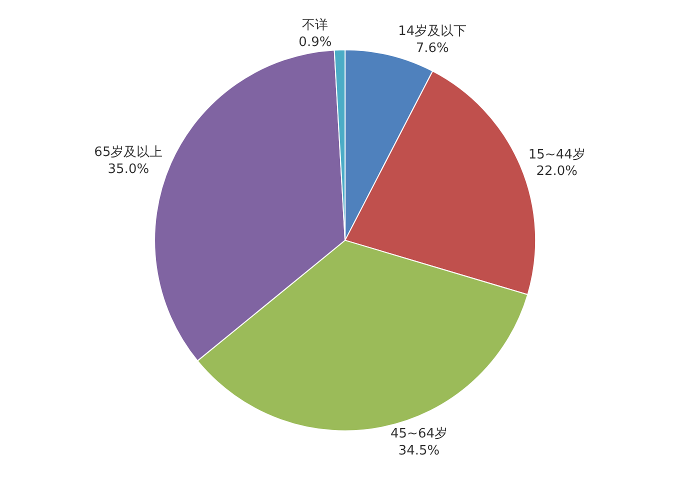 This screenshot has width=677, height=490. I want to click on slice-label: 45~64岁, so click(419, 434).